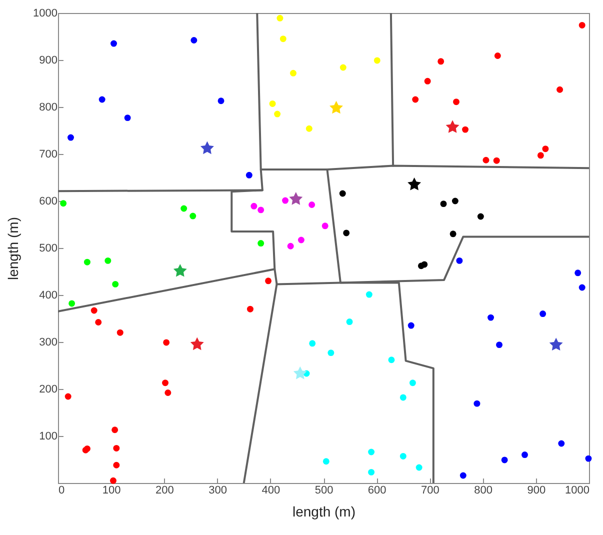 The height and width of the screenshot is (535, 603). What do you see at coordinates (61, 490) in the screenshot?
I see `x-tick-label: 0` at bounding box center [61, 490].